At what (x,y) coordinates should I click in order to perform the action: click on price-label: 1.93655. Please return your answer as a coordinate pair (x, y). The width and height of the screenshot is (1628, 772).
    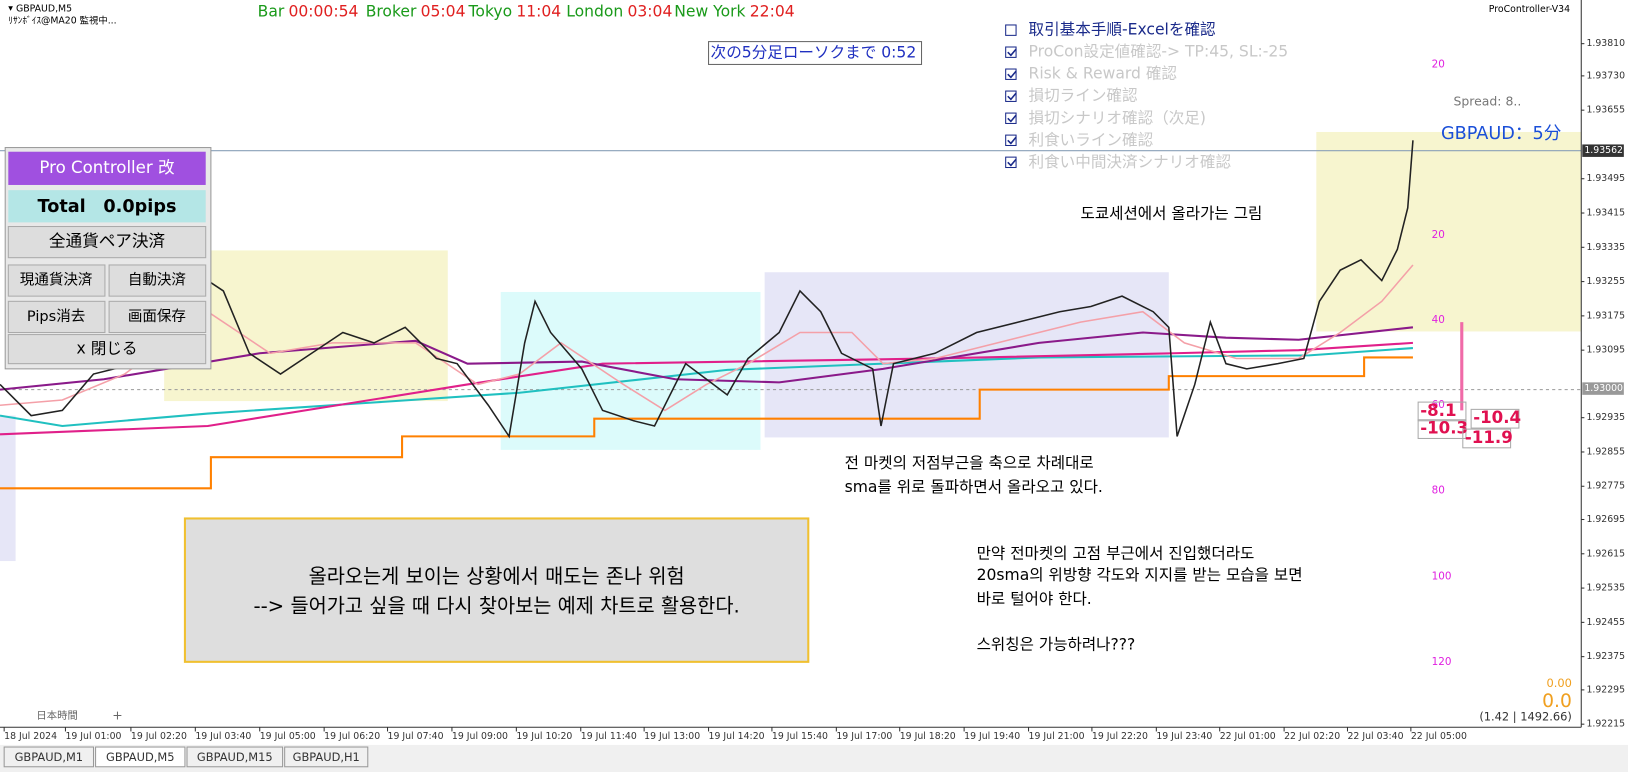
    Looking at the image, I should click on (1605, 110).